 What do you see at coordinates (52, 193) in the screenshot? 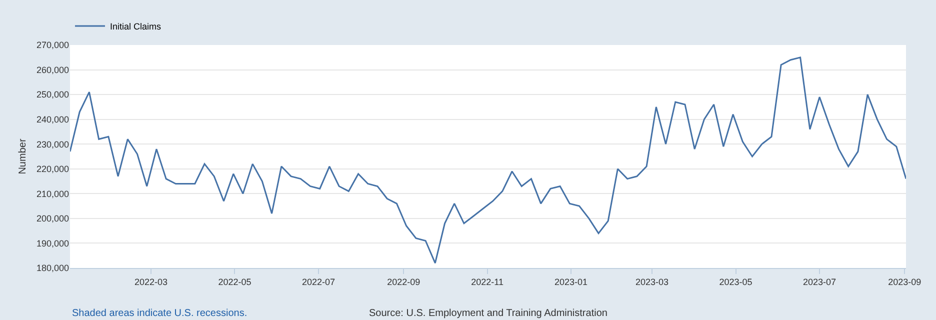
I see `y-tick-label: 210,000` at bounding box center [52, 193].